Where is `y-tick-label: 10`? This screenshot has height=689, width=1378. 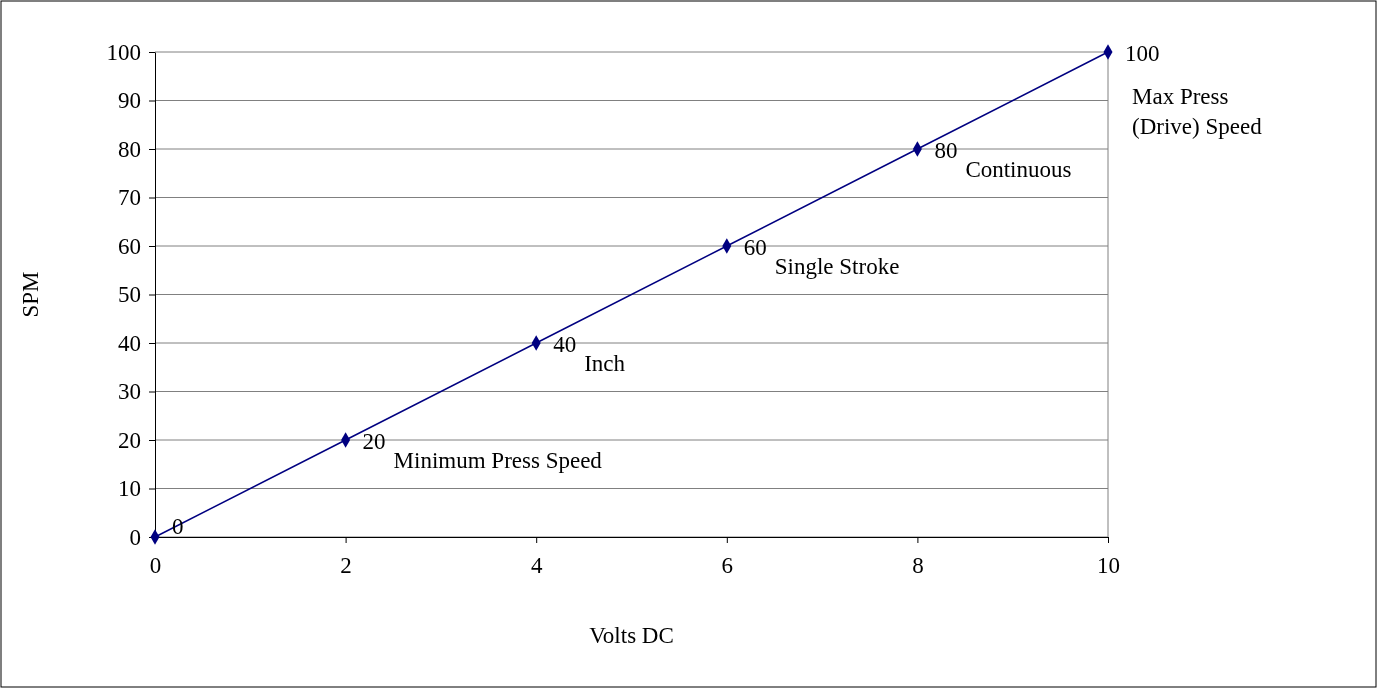
y-tick-label: 10 is located at coordinates (129, 489).